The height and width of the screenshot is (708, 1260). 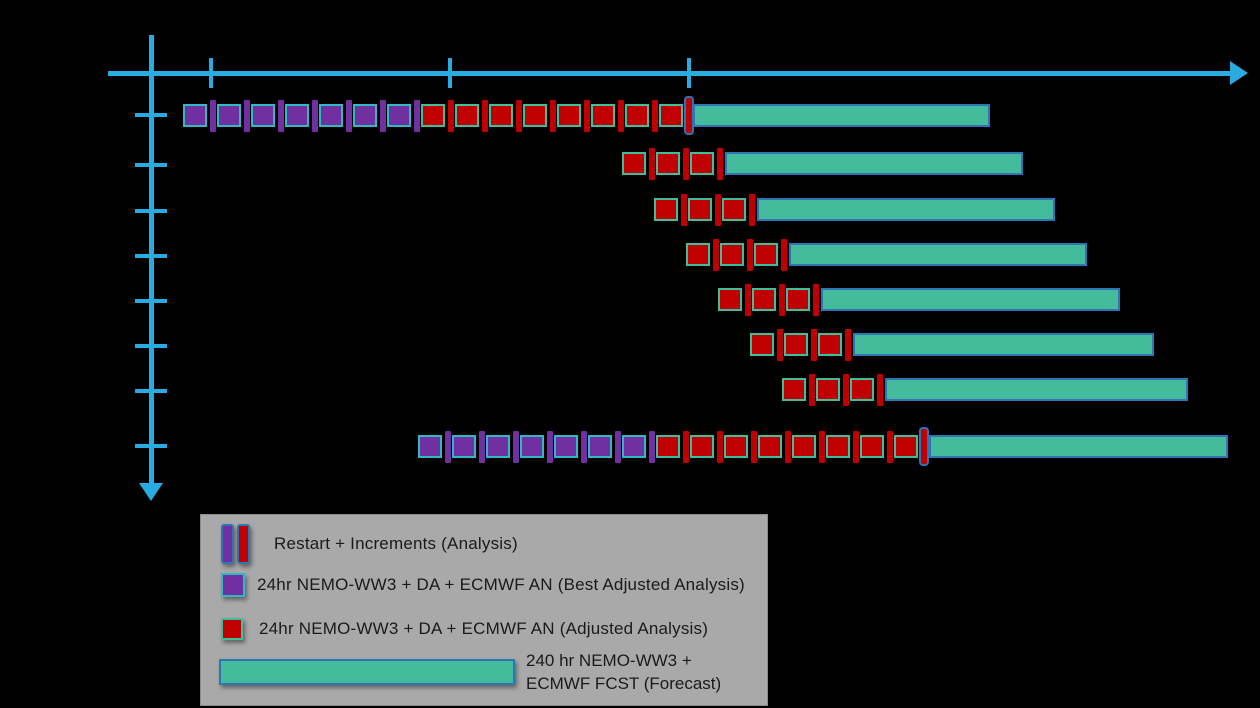 I want to click on legend-item-restart-increments: Restart + Increments (Analysis), so click(x=368, y=544).